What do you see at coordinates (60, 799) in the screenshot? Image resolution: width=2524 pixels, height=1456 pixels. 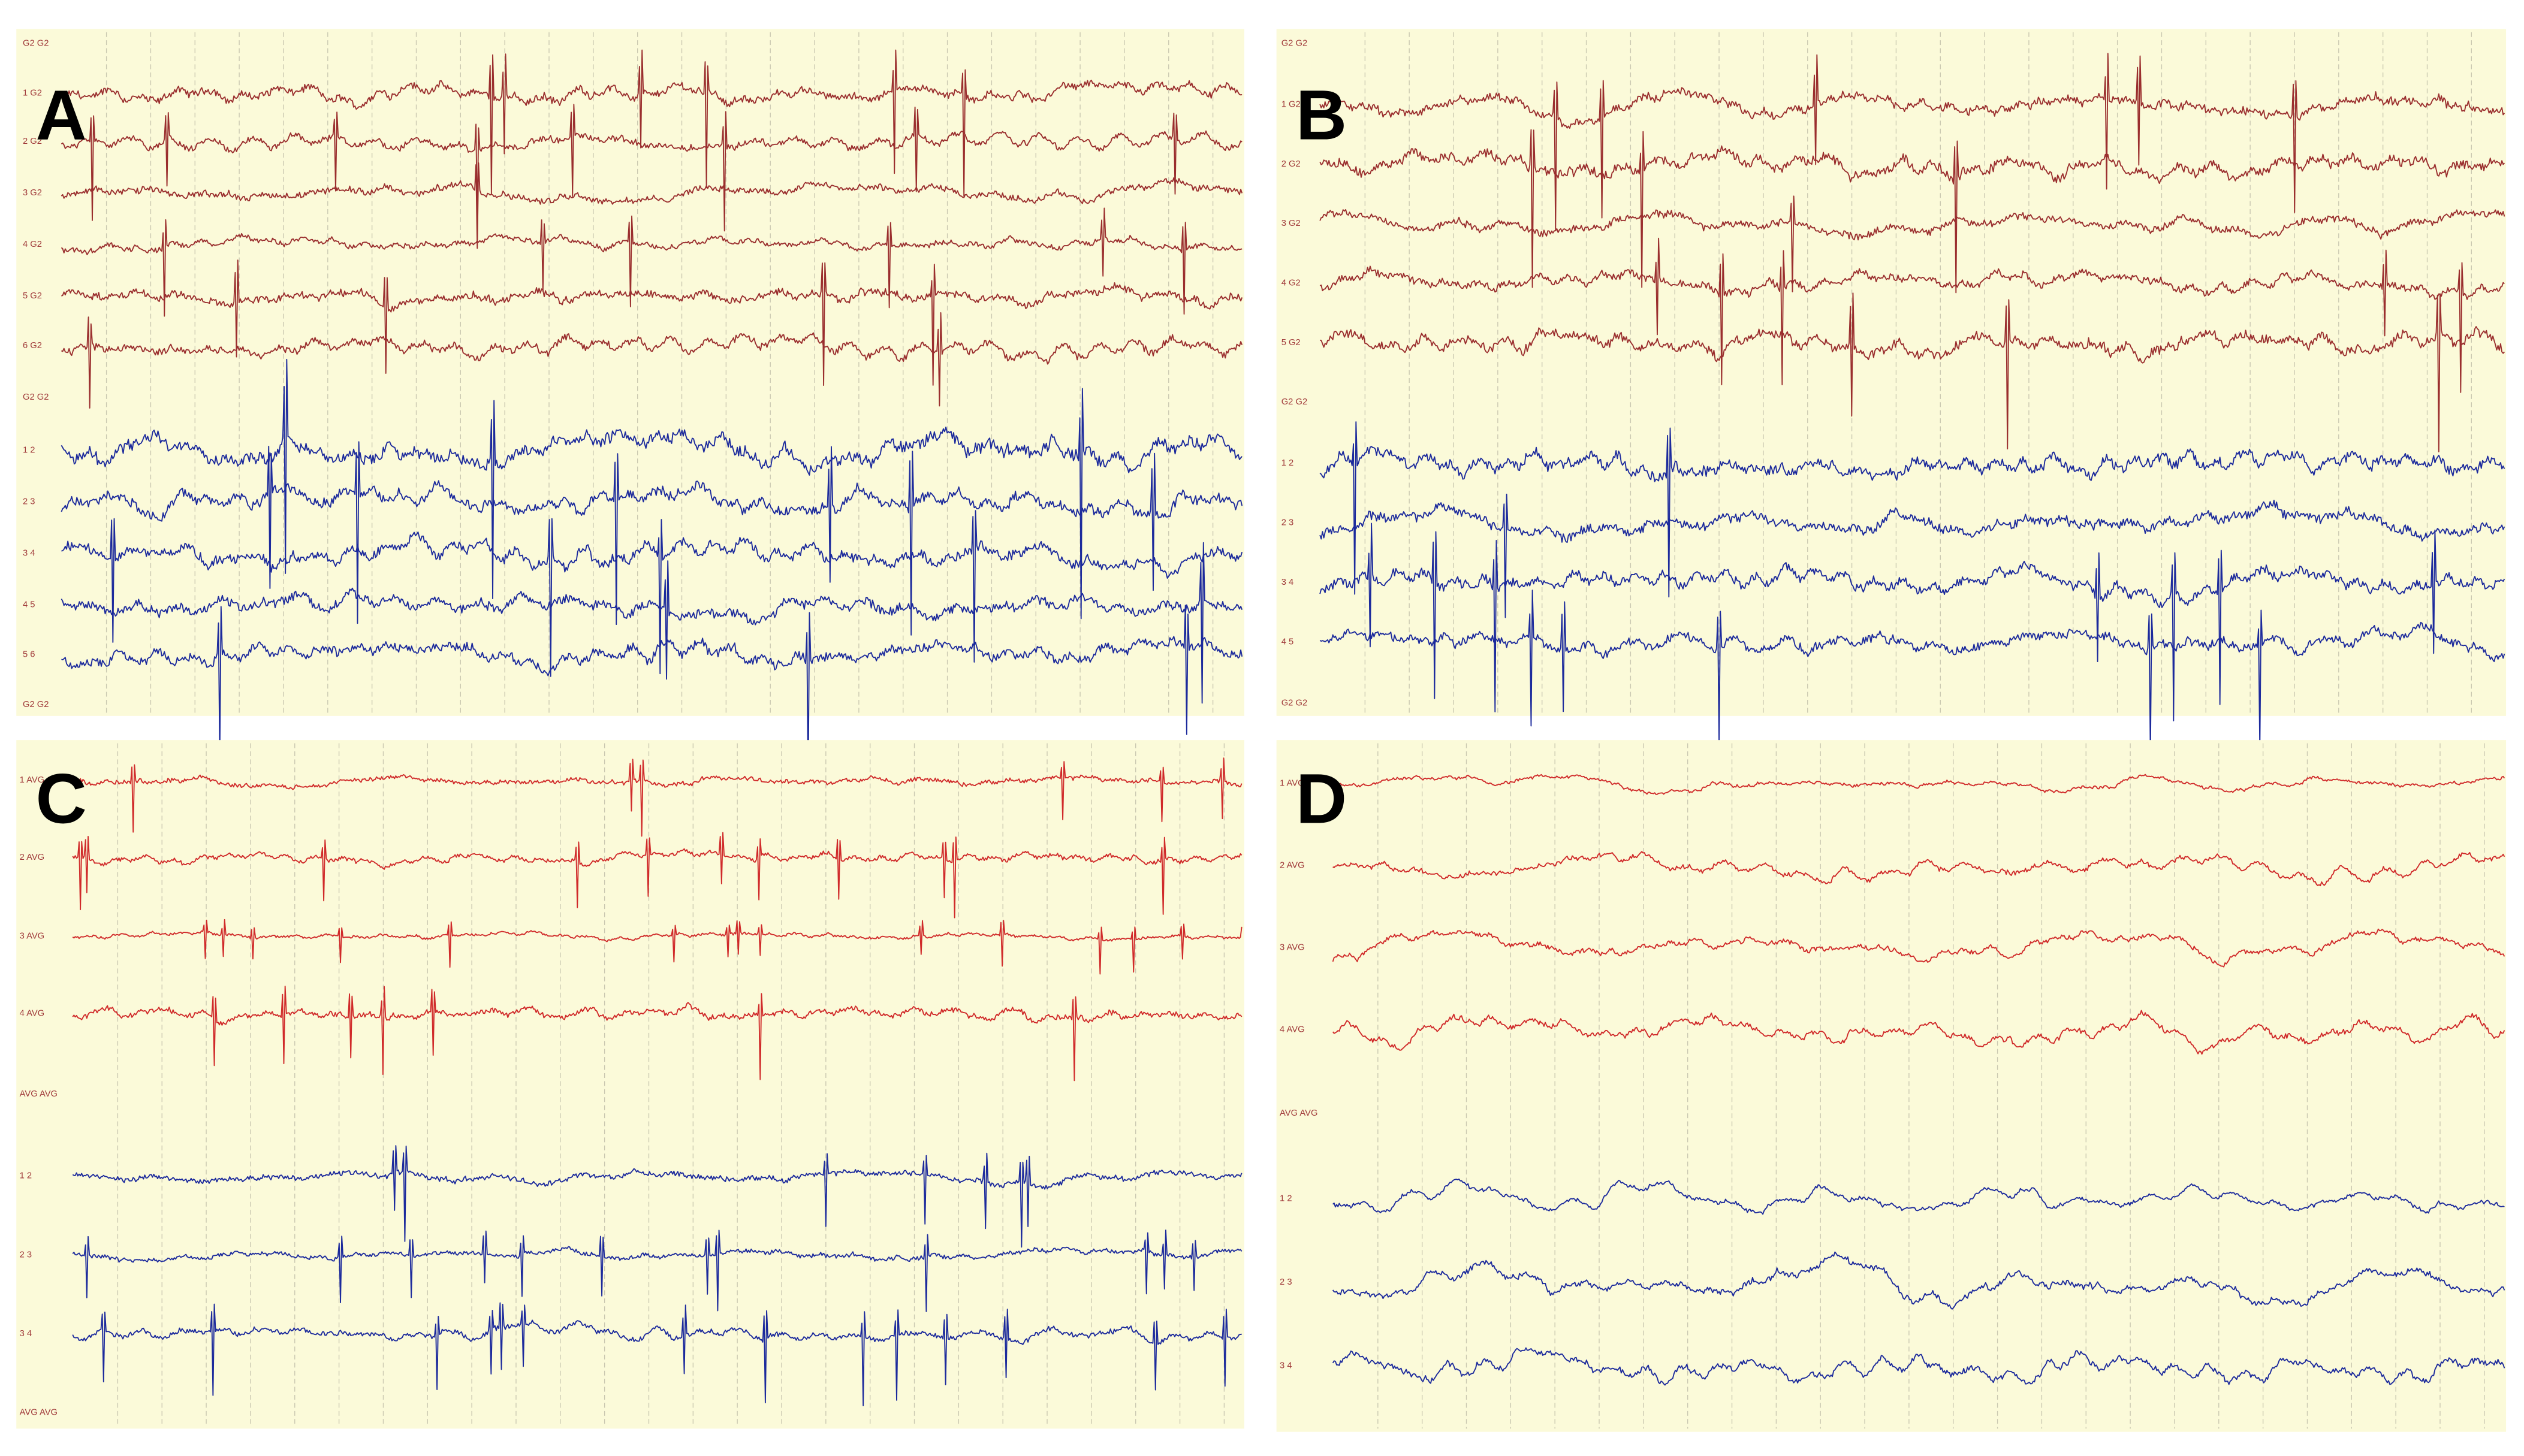 I see `panel-letter: C` at bounding box center [60, 799].